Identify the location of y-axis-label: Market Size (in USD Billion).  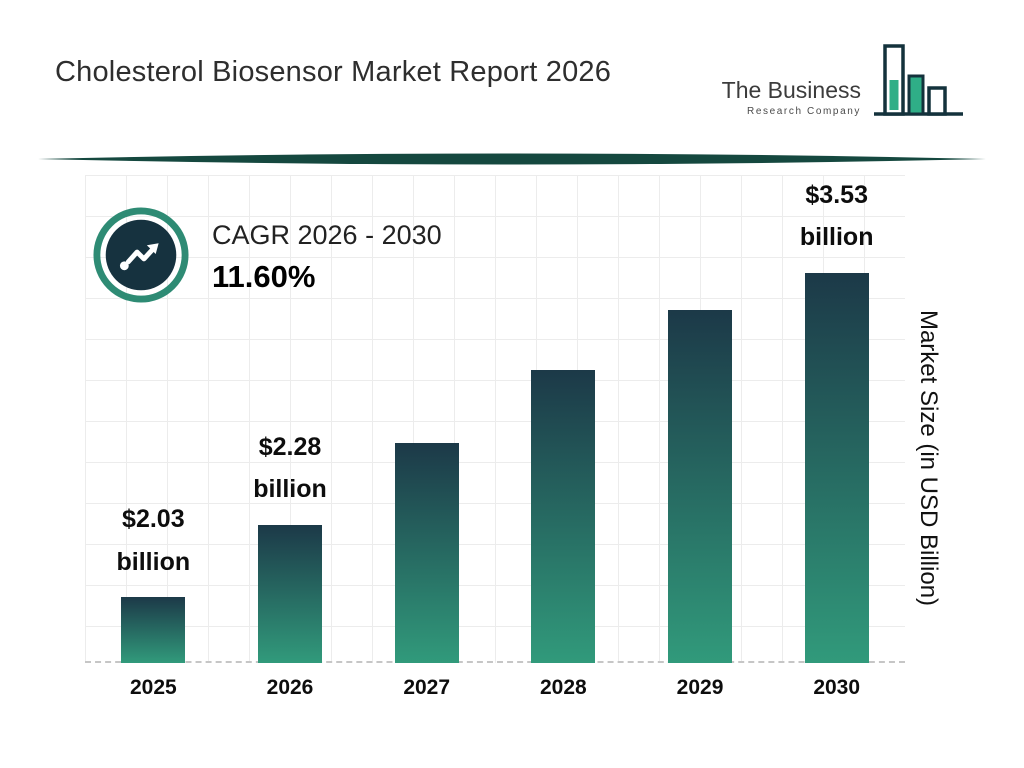
(928, 458).